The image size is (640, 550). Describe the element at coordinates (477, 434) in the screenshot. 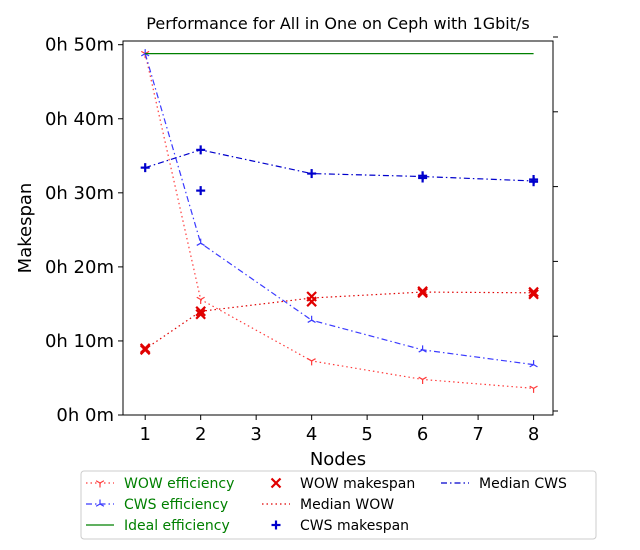

I see `x-tick-label: 7` at that location.